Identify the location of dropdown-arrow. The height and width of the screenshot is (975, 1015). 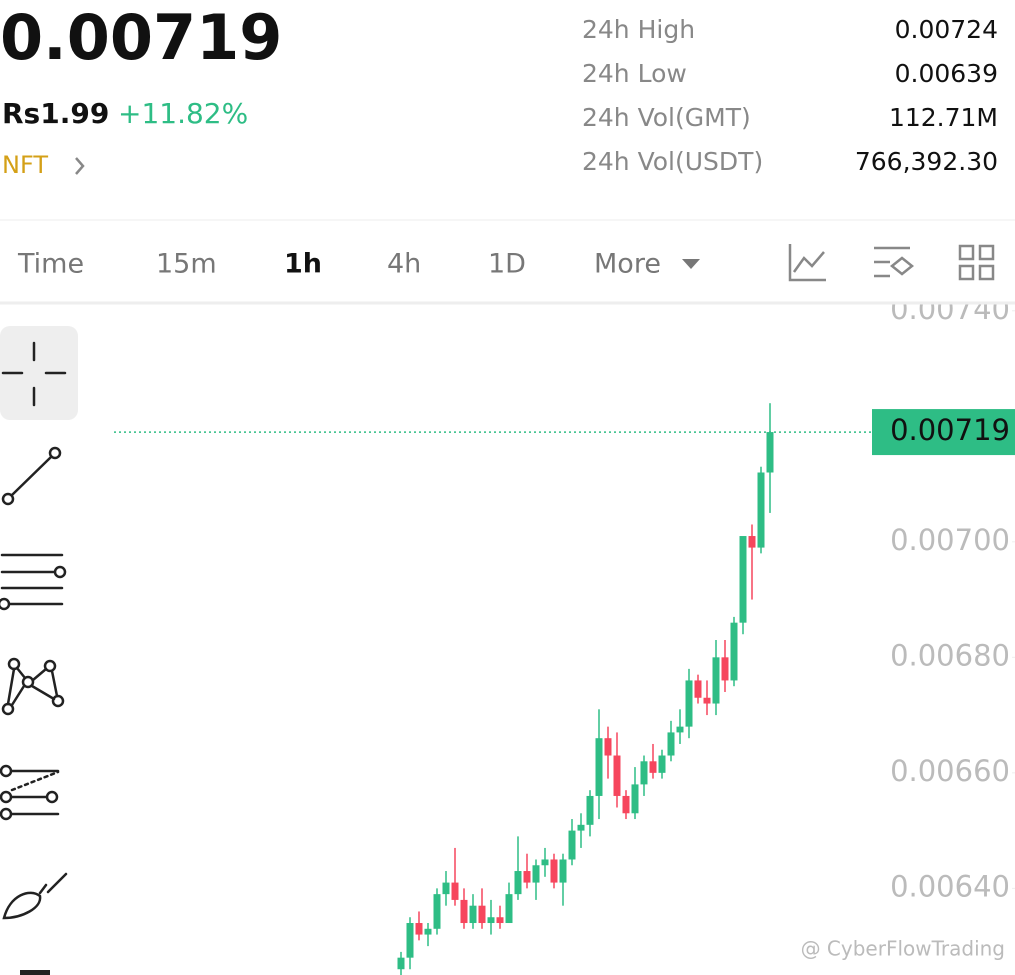
(691, 264).